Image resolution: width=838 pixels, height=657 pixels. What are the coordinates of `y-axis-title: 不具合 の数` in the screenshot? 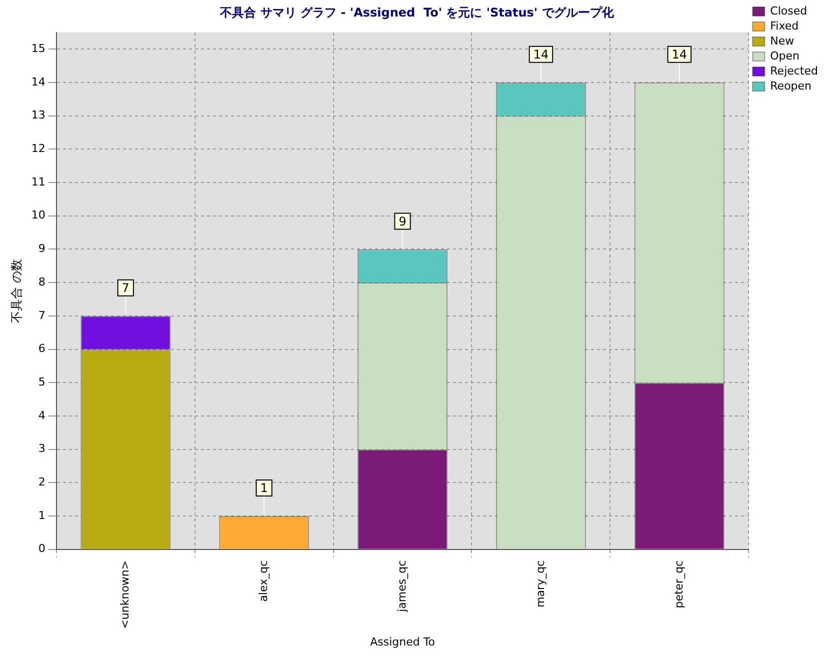 It's located at (16, 290).